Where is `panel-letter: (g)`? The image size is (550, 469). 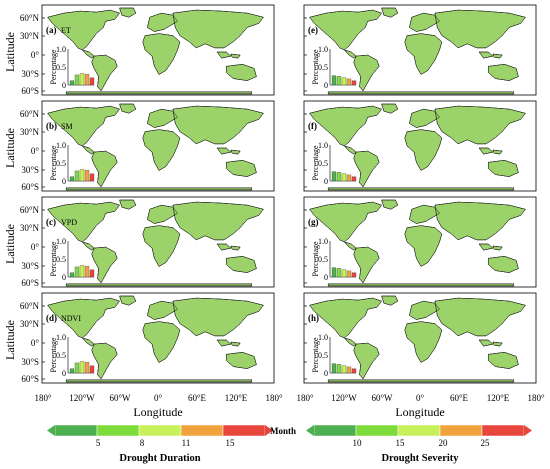 panel-letter: (g) is located at coordinates (313, 222).